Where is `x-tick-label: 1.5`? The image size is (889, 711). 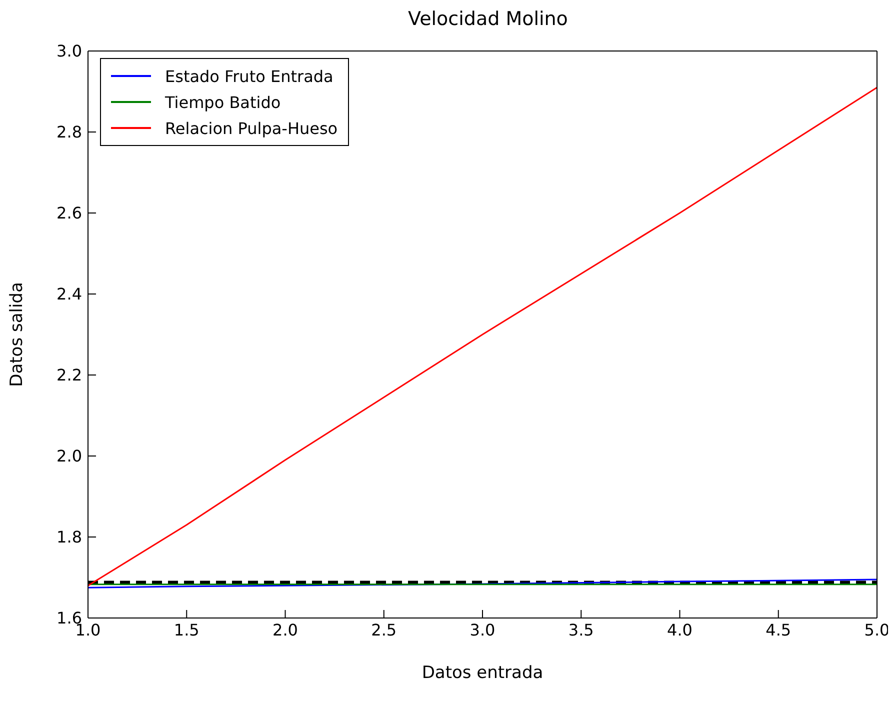
x-tick-label: 1.5 is located at coordinates (187, 630).